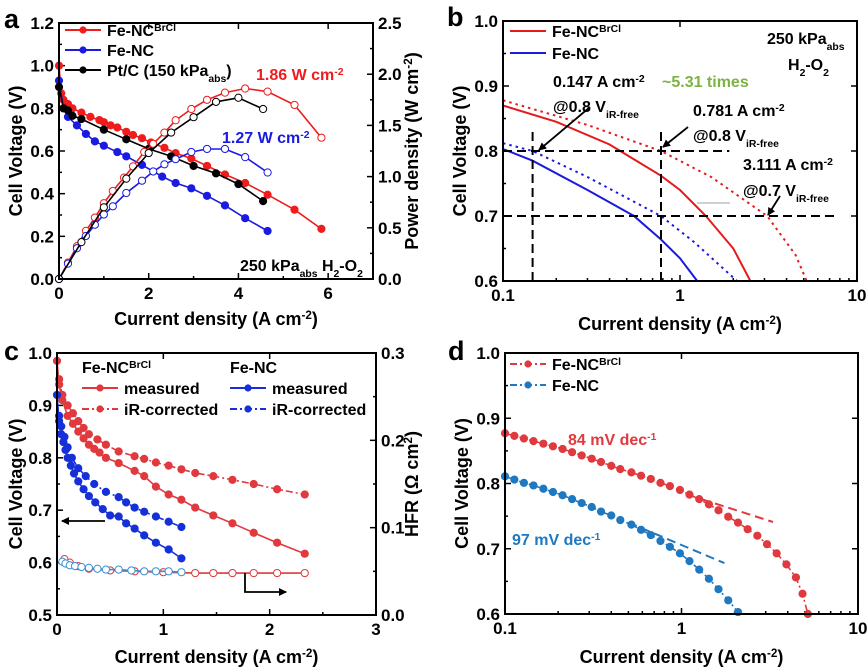 This screenshot has height=672, width=867. I want to click on annotation-j2v: @0.8 ViR-free, so click(736, 139).